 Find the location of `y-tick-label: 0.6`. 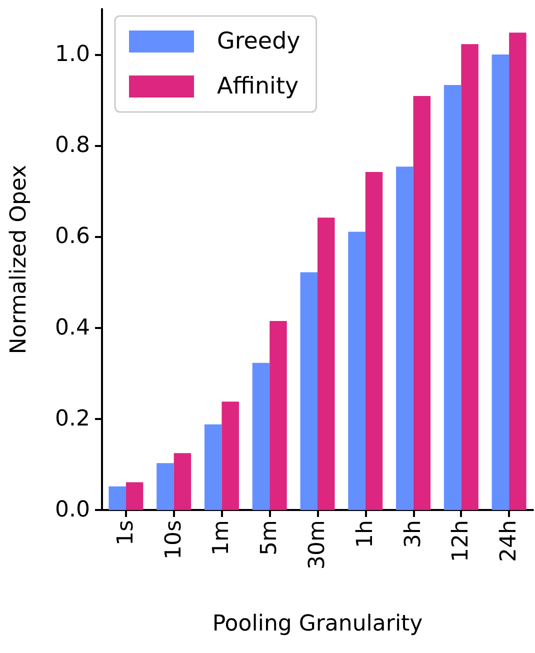

y-tick-label: 0.6 is located at coordinates (72, 237).